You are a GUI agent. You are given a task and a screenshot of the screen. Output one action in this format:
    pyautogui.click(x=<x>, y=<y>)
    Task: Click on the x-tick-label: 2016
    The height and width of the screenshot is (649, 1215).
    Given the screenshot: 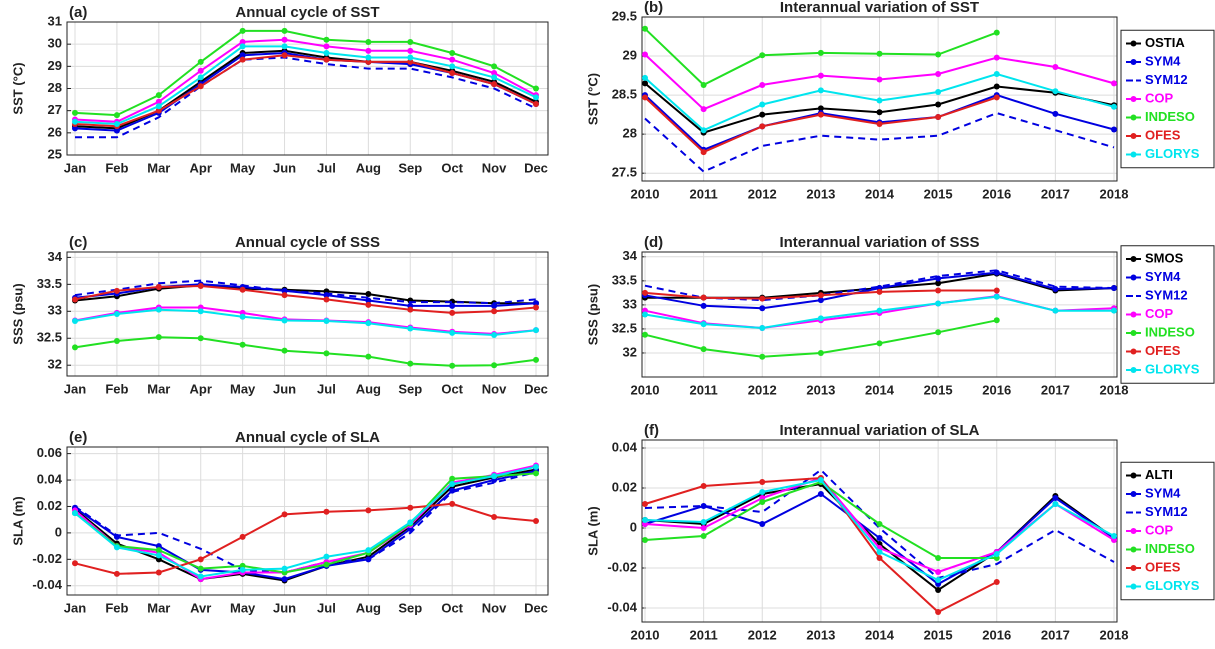 What is the action you would take?
    pyautogui.click(x=996, y=193)
    